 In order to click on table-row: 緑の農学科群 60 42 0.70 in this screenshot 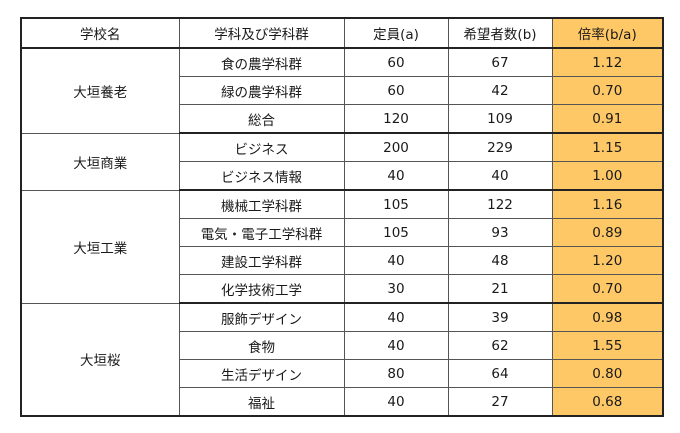, I will do `click(342, 90)`.